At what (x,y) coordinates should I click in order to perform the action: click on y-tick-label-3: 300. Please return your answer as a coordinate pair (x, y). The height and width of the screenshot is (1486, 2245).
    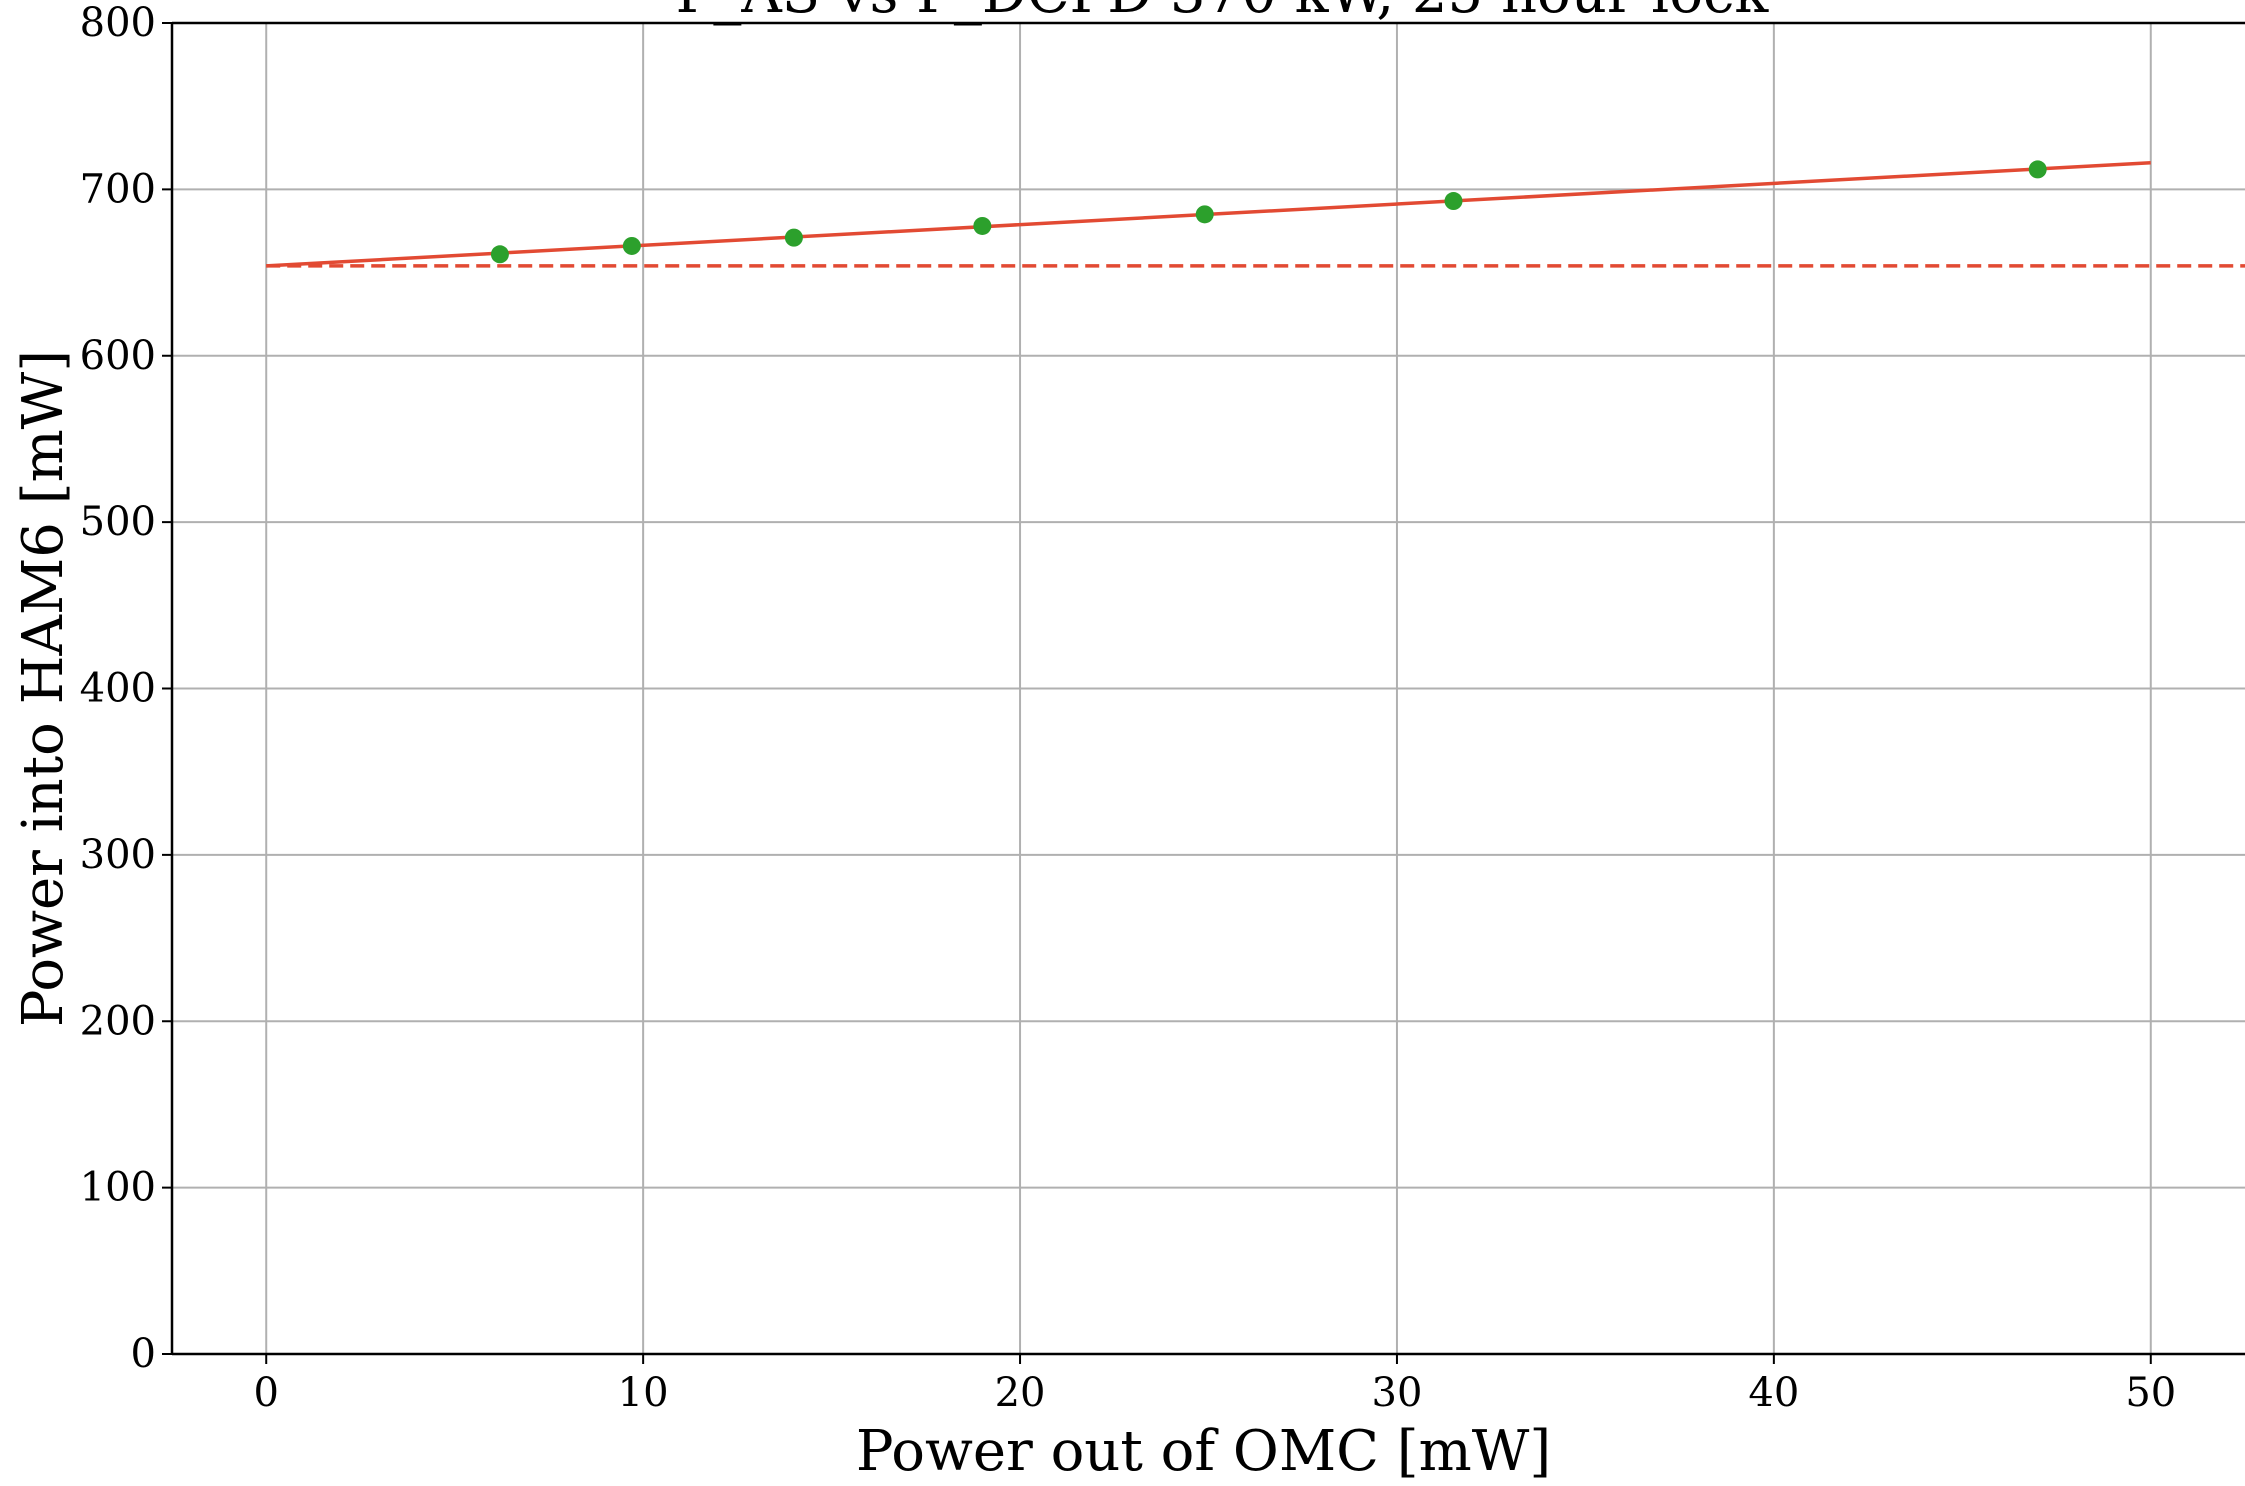
    Looking at the image, I should click on (118, 855).